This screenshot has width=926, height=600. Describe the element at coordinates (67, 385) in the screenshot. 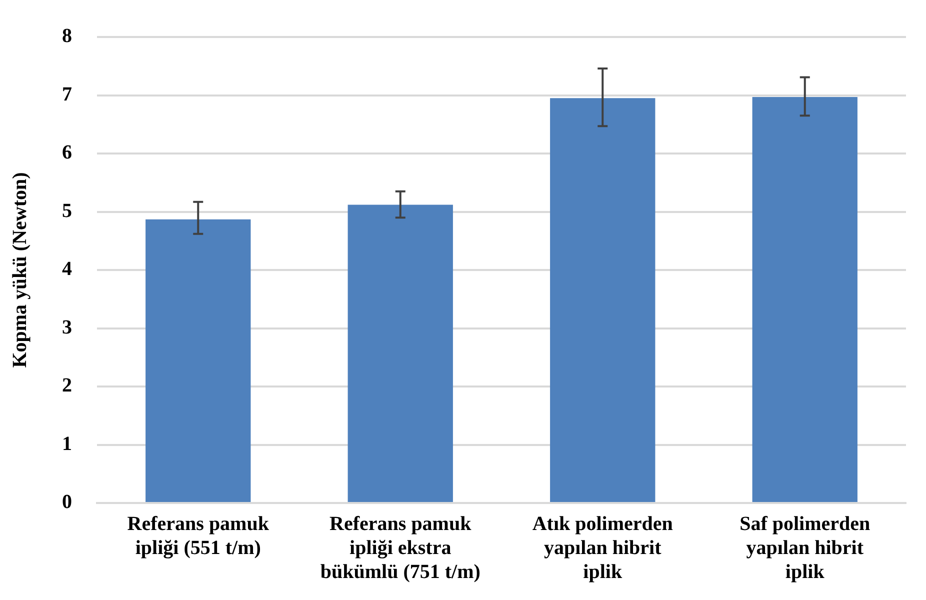

I see `y-tick-label: 2` at that location.